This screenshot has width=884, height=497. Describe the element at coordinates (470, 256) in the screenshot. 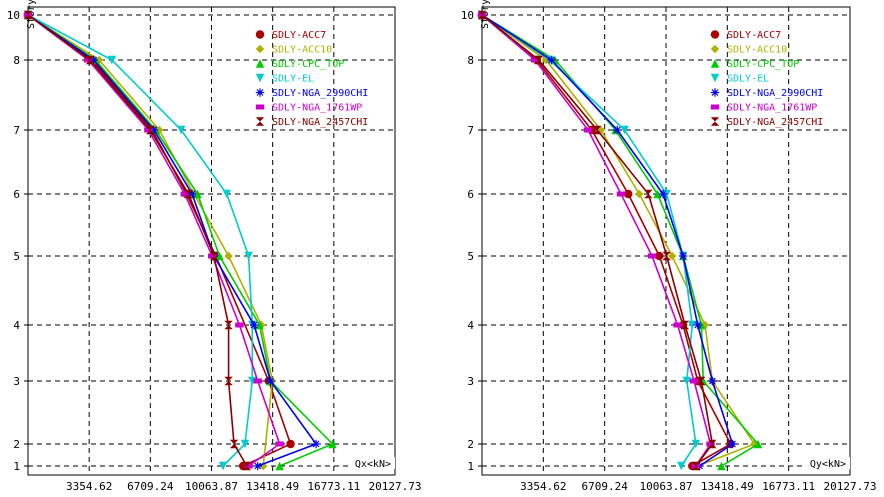

I see `y-tick-label: 5` at that location.